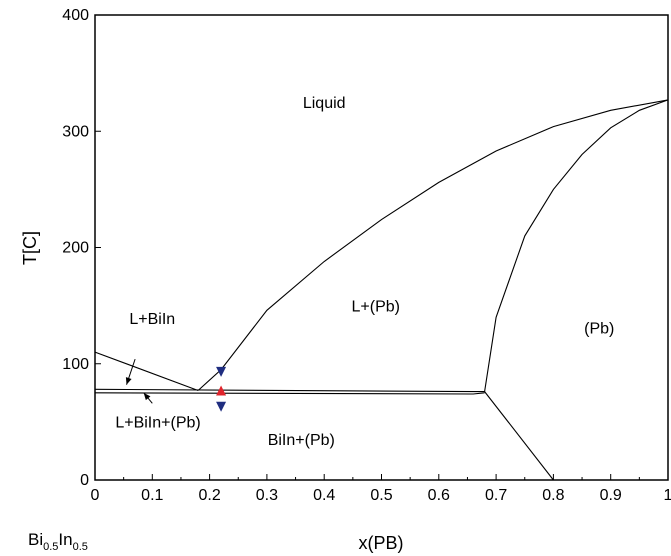 The width and height of the screenshot is (671, 556). What do you see at coordinates (75, 248) in the screenshot?
I see `y-tick-label: 200` at bounding box center [75, 248].